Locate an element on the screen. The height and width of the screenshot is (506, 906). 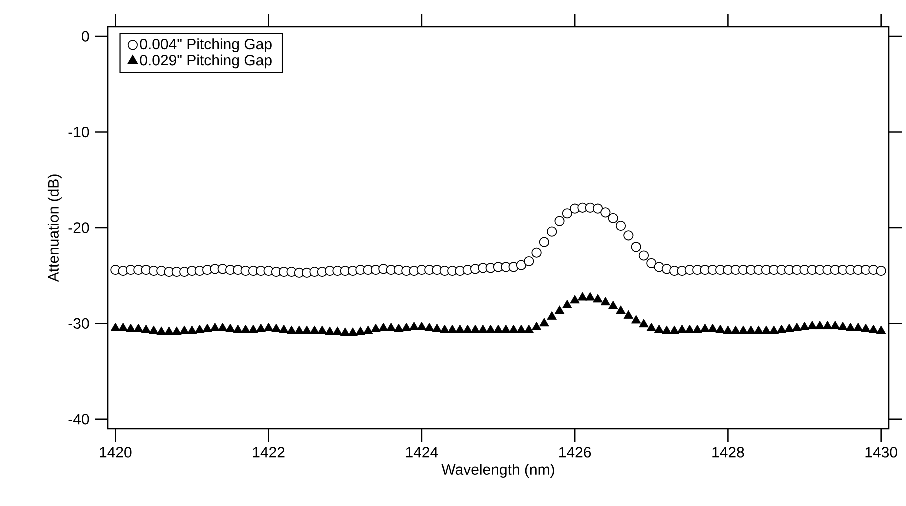
legend-label: 0.029" Pitching Gap is located at coordinates (206, 61).